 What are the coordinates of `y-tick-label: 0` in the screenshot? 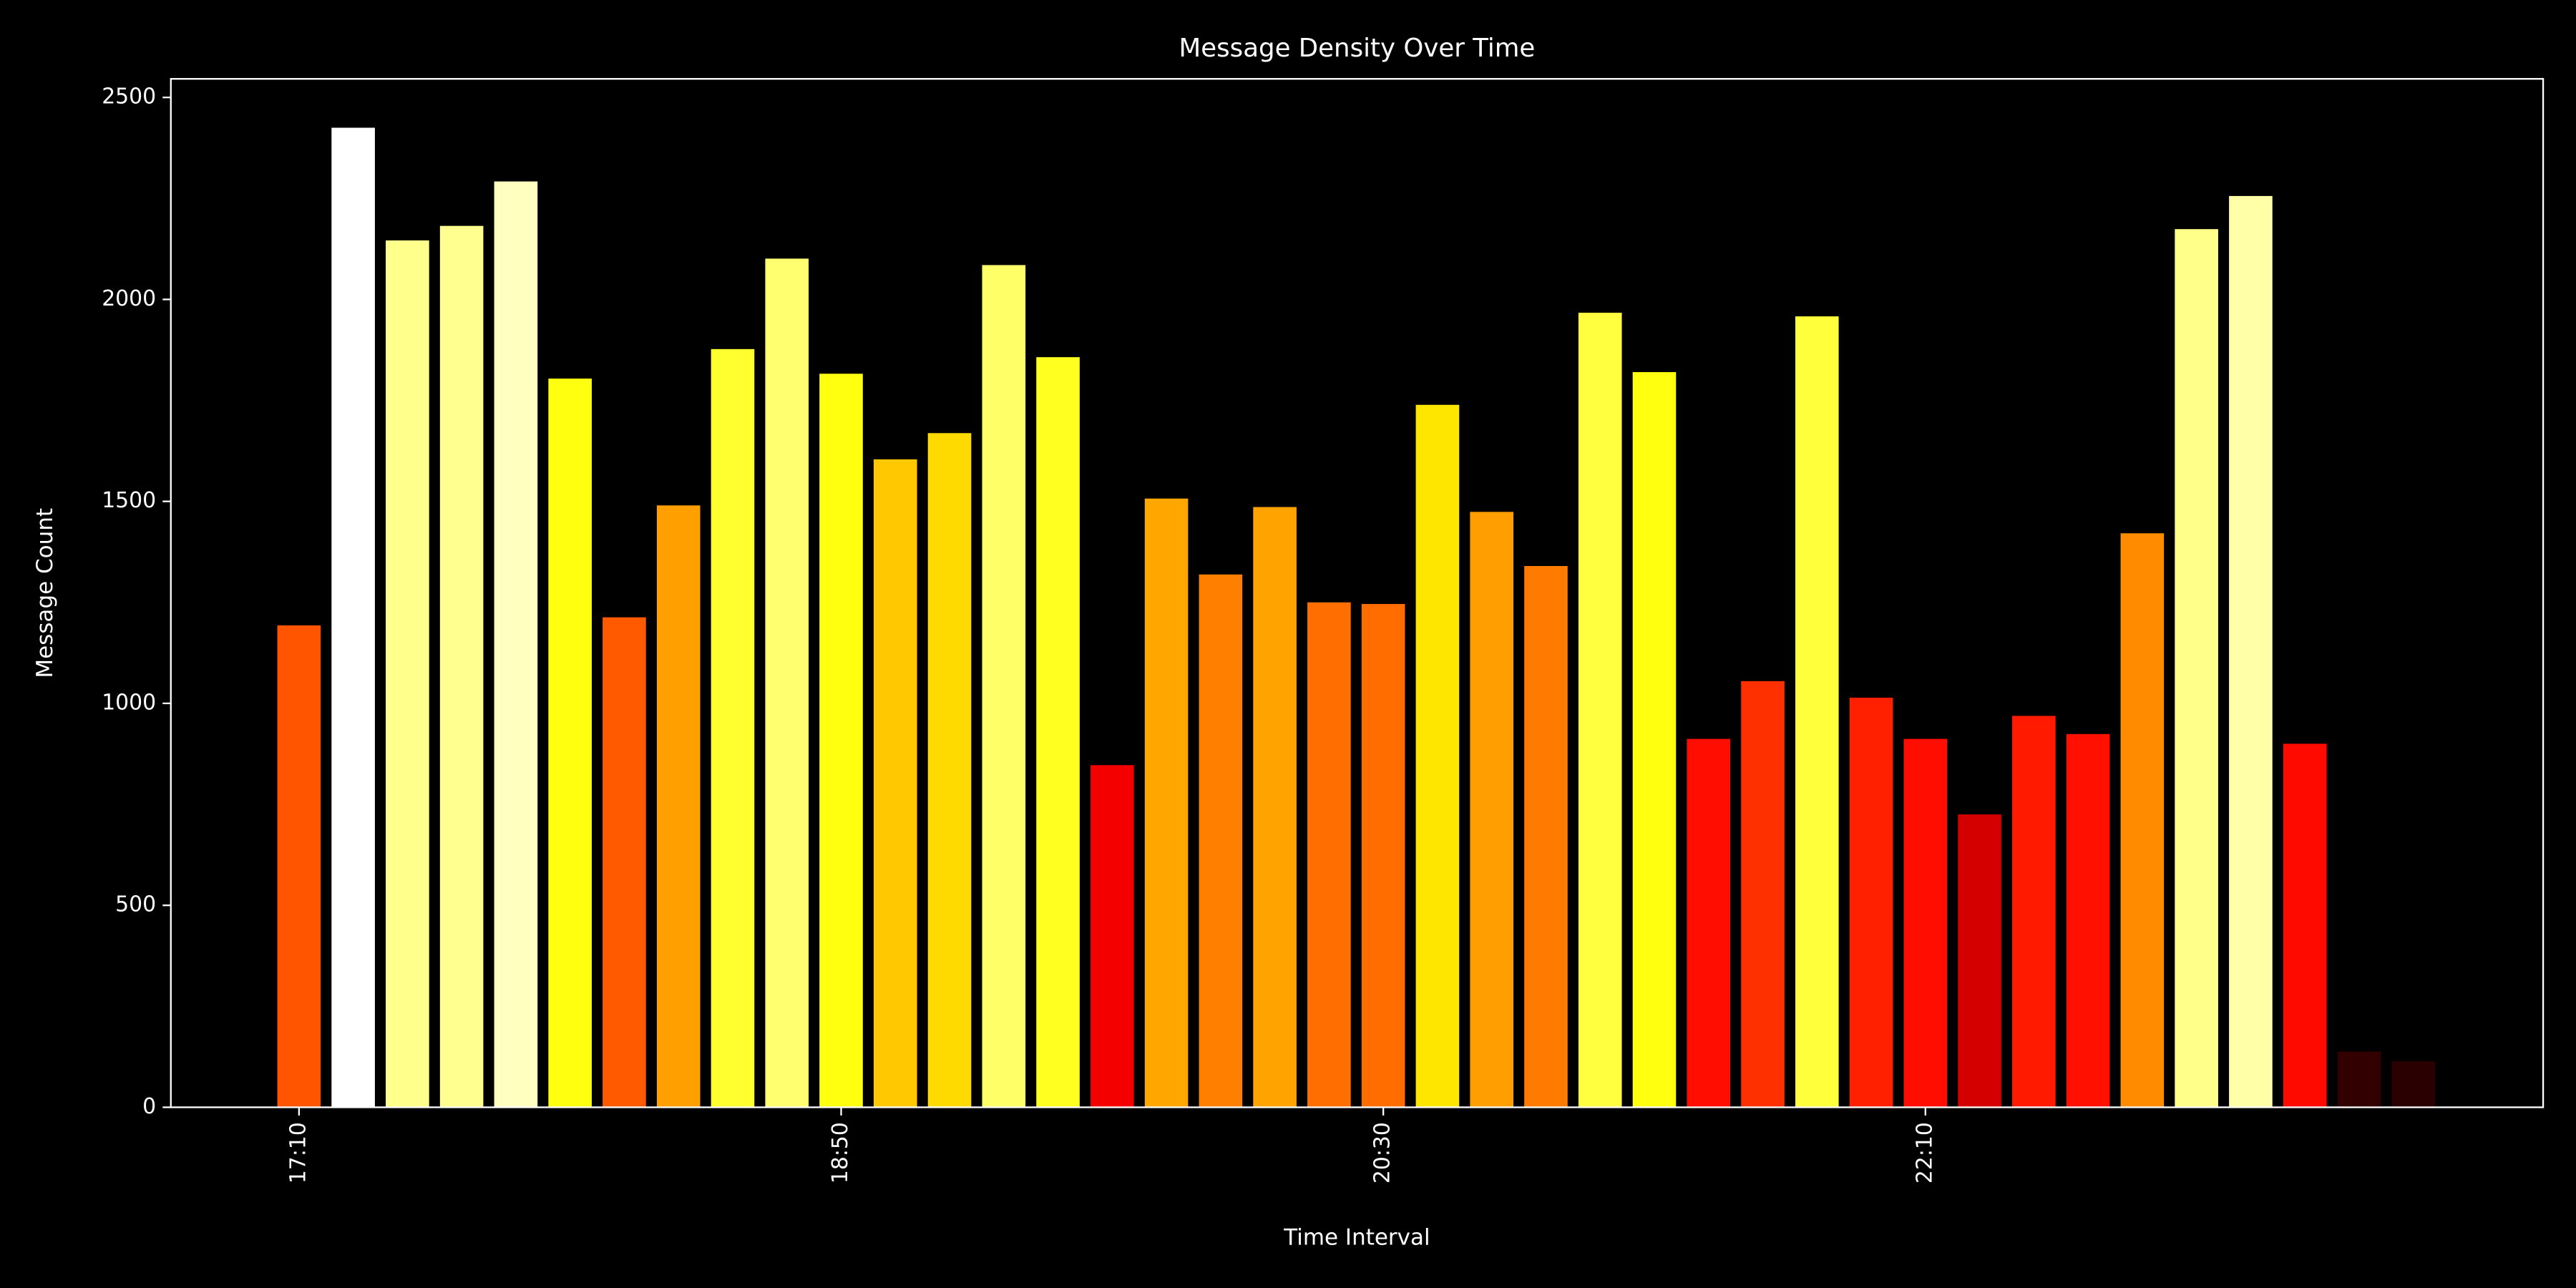 It's located at (149, 1106).